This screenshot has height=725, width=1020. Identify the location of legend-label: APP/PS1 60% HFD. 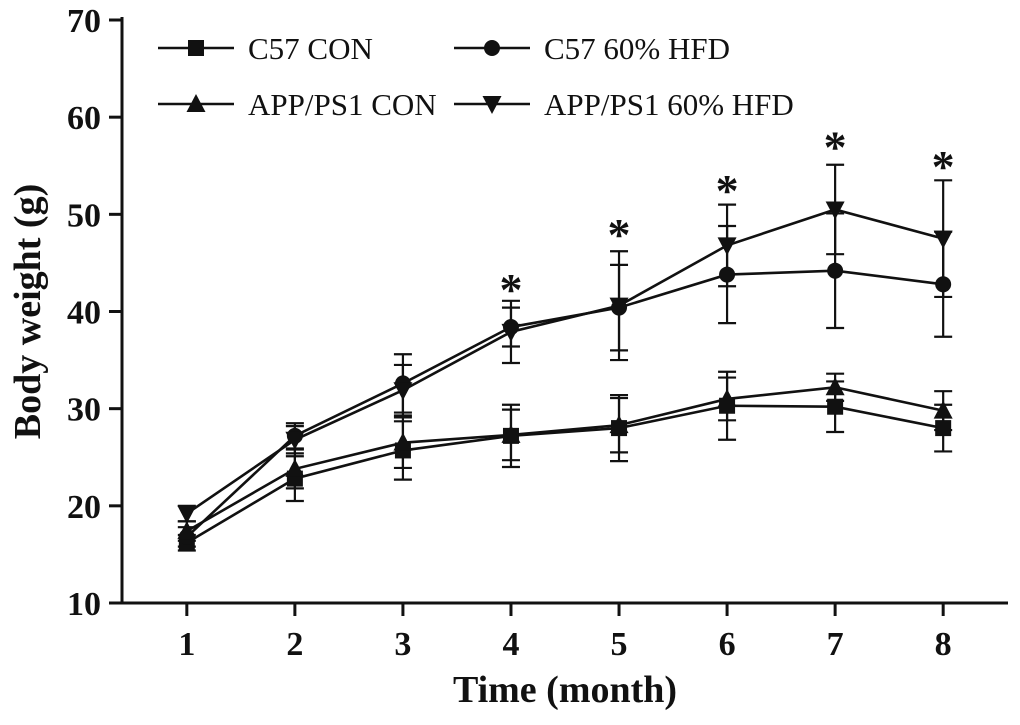
(669, 104).